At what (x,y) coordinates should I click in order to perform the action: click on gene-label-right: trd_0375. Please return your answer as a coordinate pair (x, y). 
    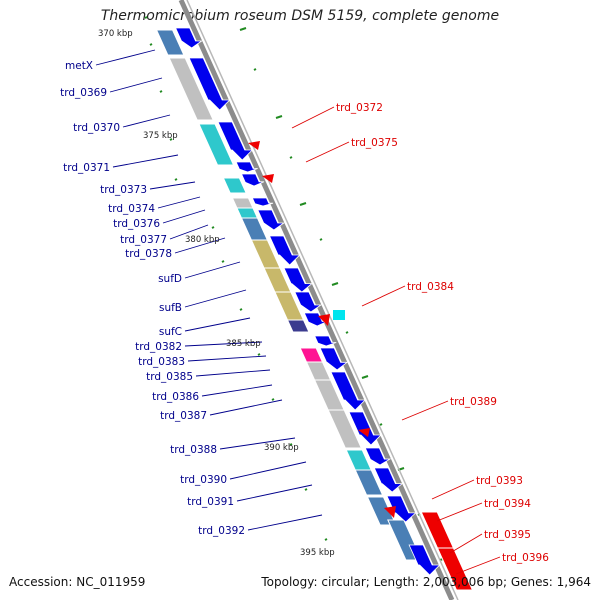
    Looking at the image, I should click on (374, 143).